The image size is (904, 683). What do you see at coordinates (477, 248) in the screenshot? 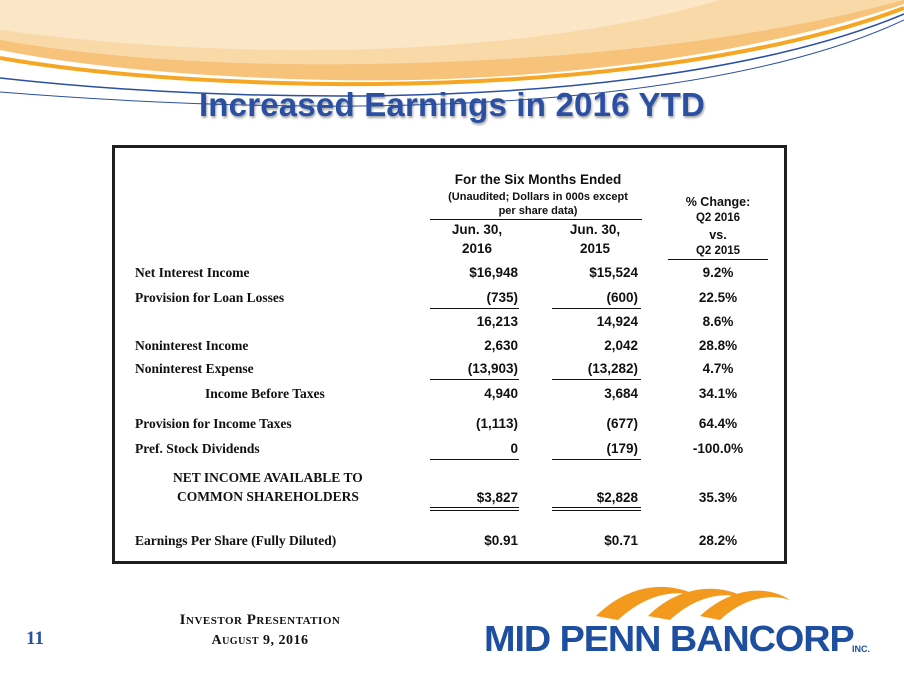
I see `col-2016-line2: 2016` at bounding box center [477, 248].